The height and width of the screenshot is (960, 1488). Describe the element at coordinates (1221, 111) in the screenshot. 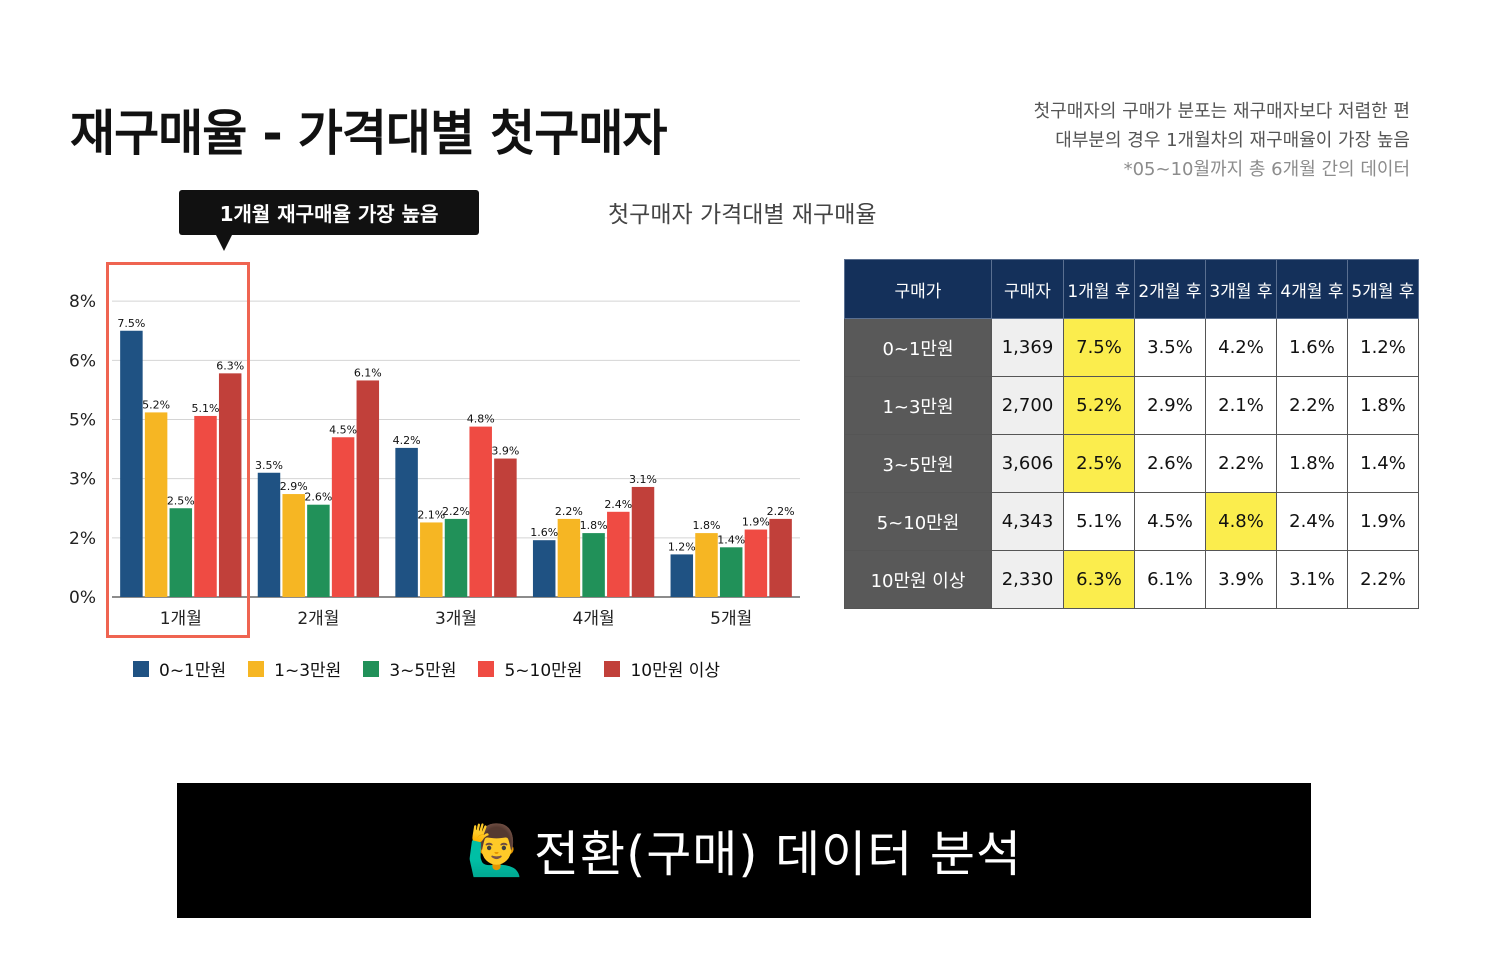

I see `note-line-1: 첫구매자의 구매가 분포는 재구매자보다 저렴한 편` at that location.